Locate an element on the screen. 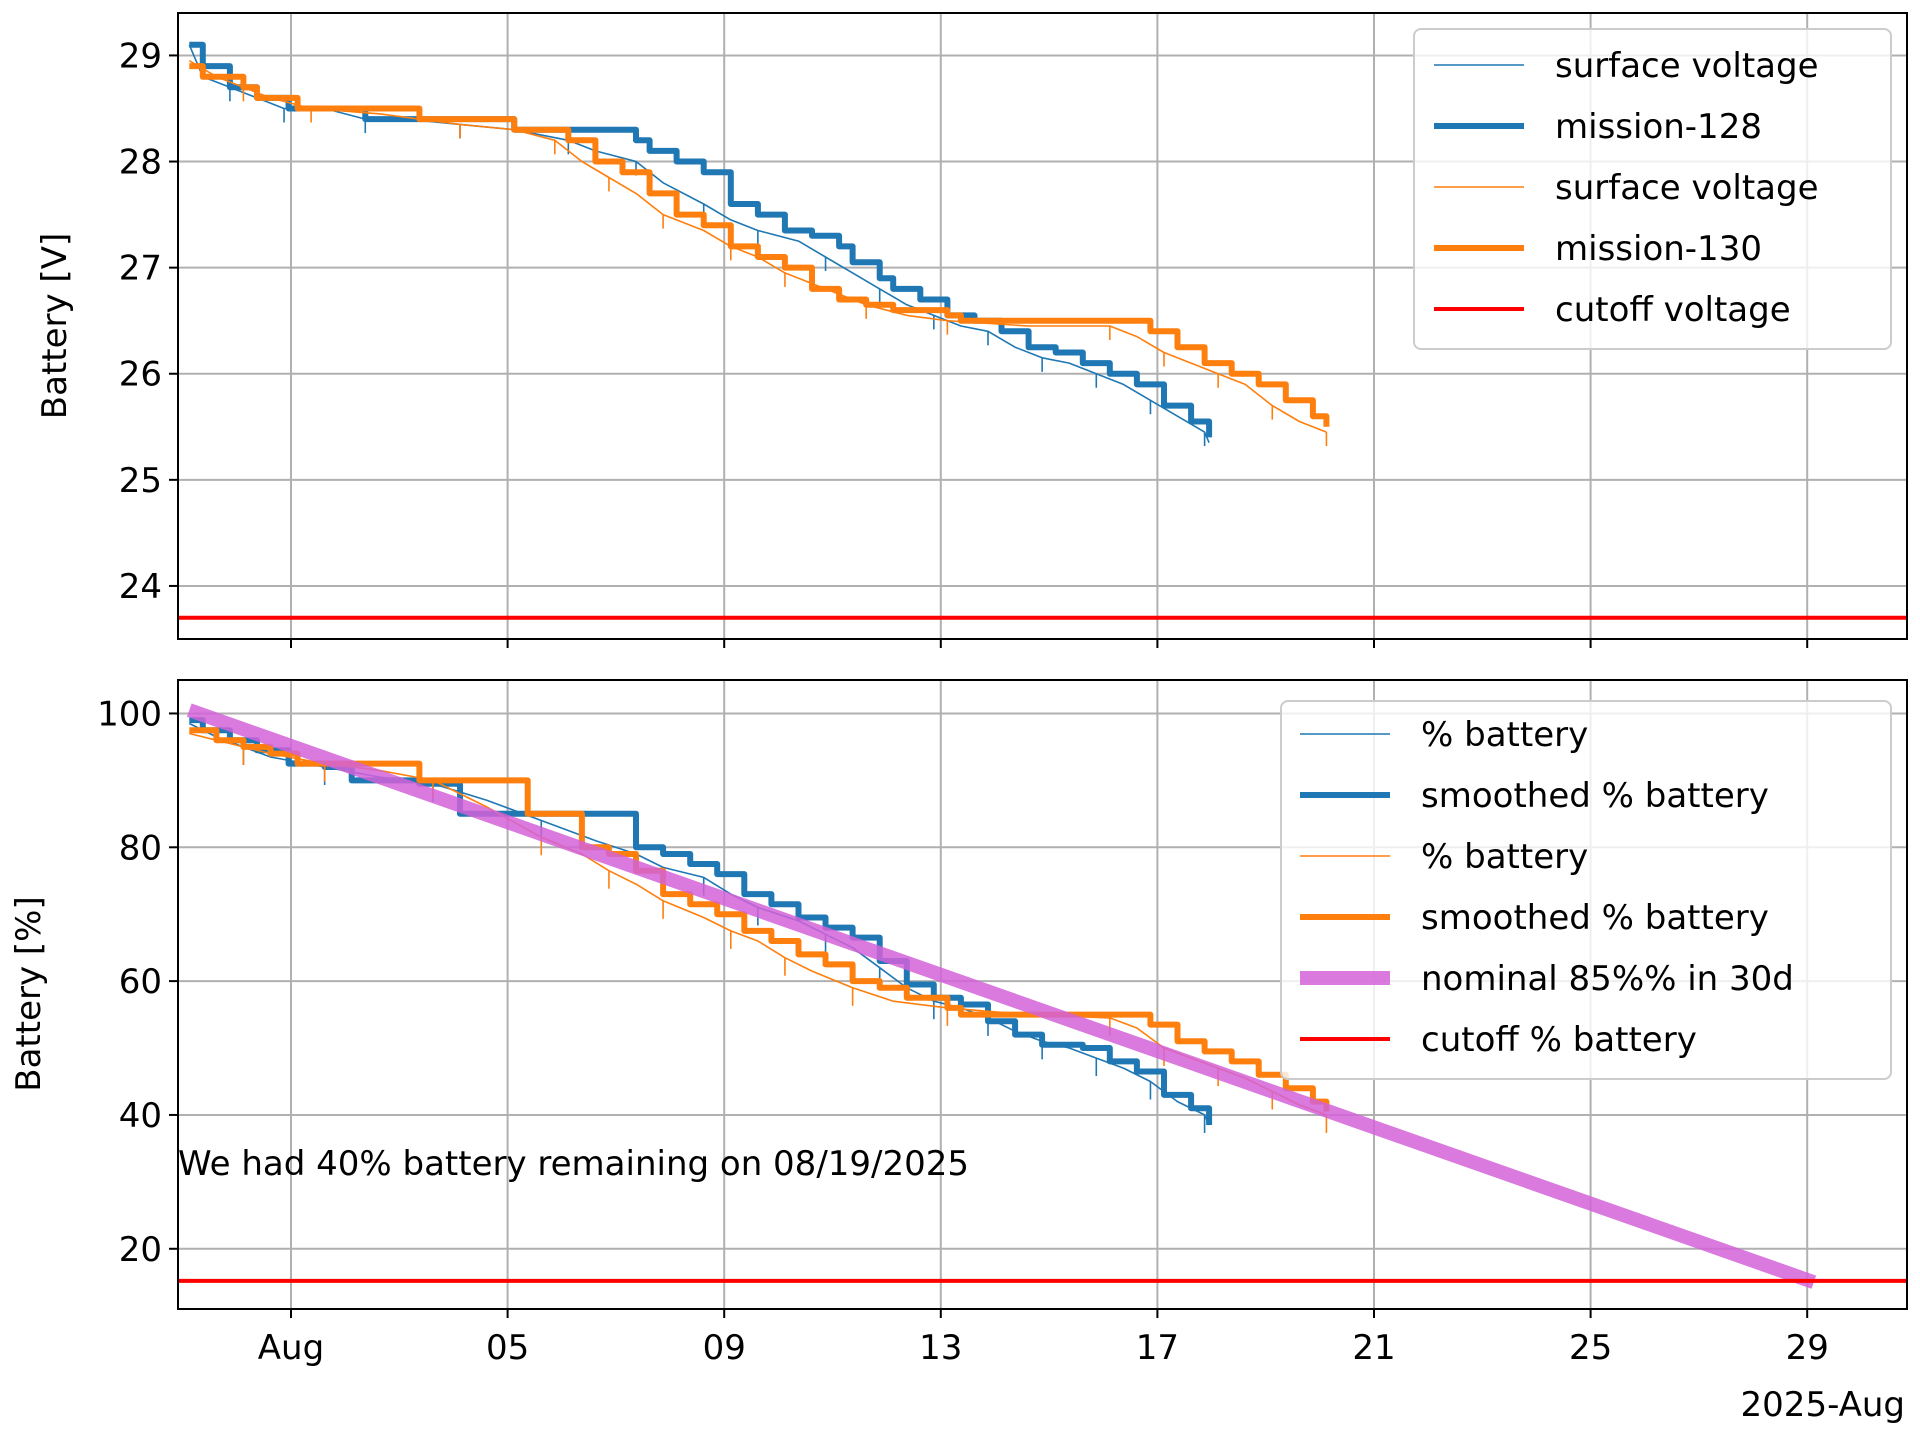 The width and height of the screenshot is (1920, 1440). x-tick-label: 25 is located at coordinates (1590, 1348).